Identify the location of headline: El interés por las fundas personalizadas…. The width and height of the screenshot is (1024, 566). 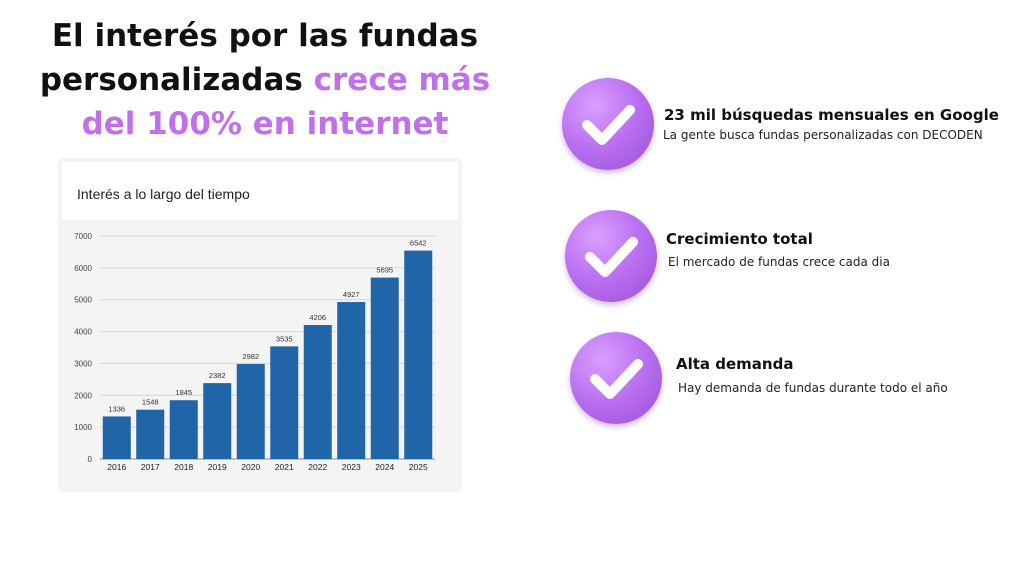
(265, 80).